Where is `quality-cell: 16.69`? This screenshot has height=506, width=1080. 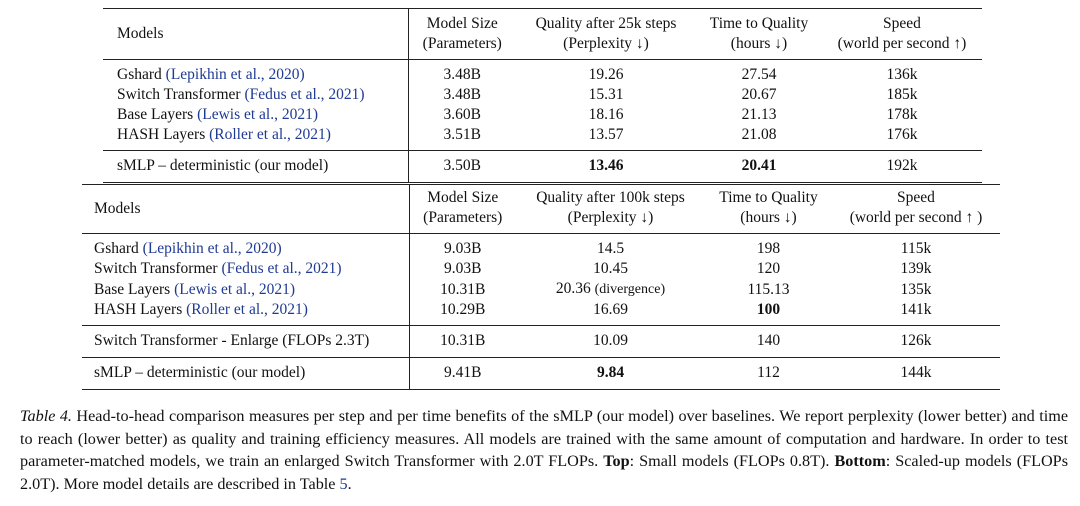
quality-cell: 16.69 is located at coordinates (610, 309).